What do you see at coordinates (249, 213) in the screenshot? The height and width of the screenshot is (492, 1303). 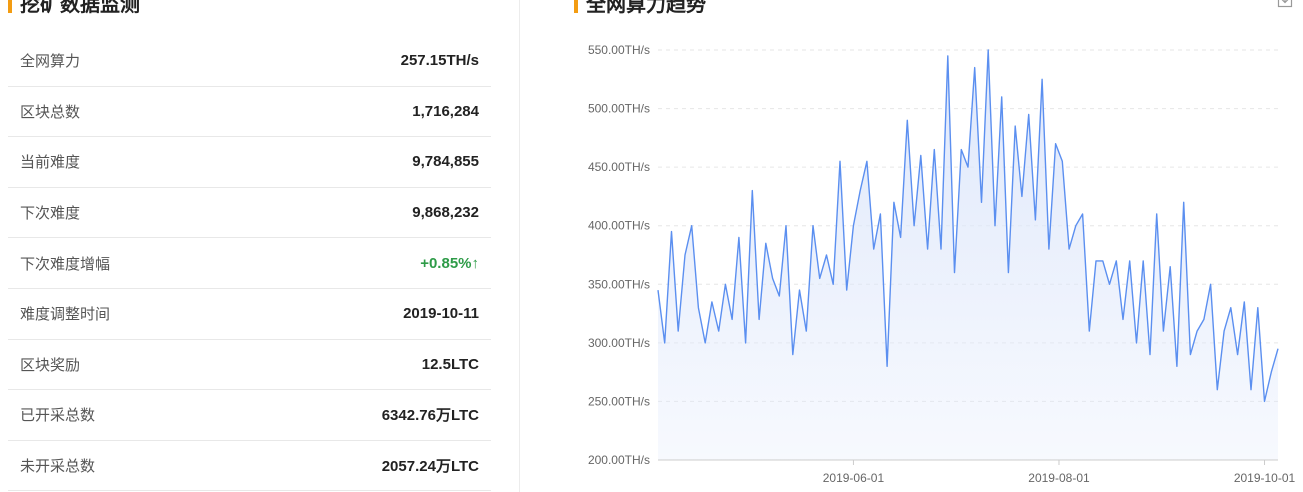 I see `stat-row-next-difficulty: 下次难度 9,868,232` at bounding box center [249, 213].